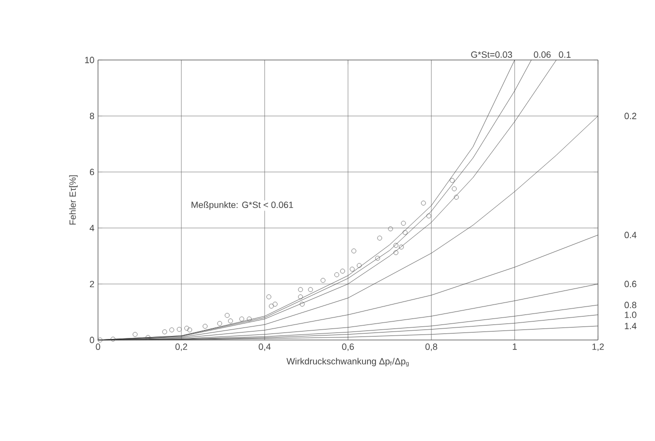  I want to click on y-tick-label: 10, so click(89, 60).